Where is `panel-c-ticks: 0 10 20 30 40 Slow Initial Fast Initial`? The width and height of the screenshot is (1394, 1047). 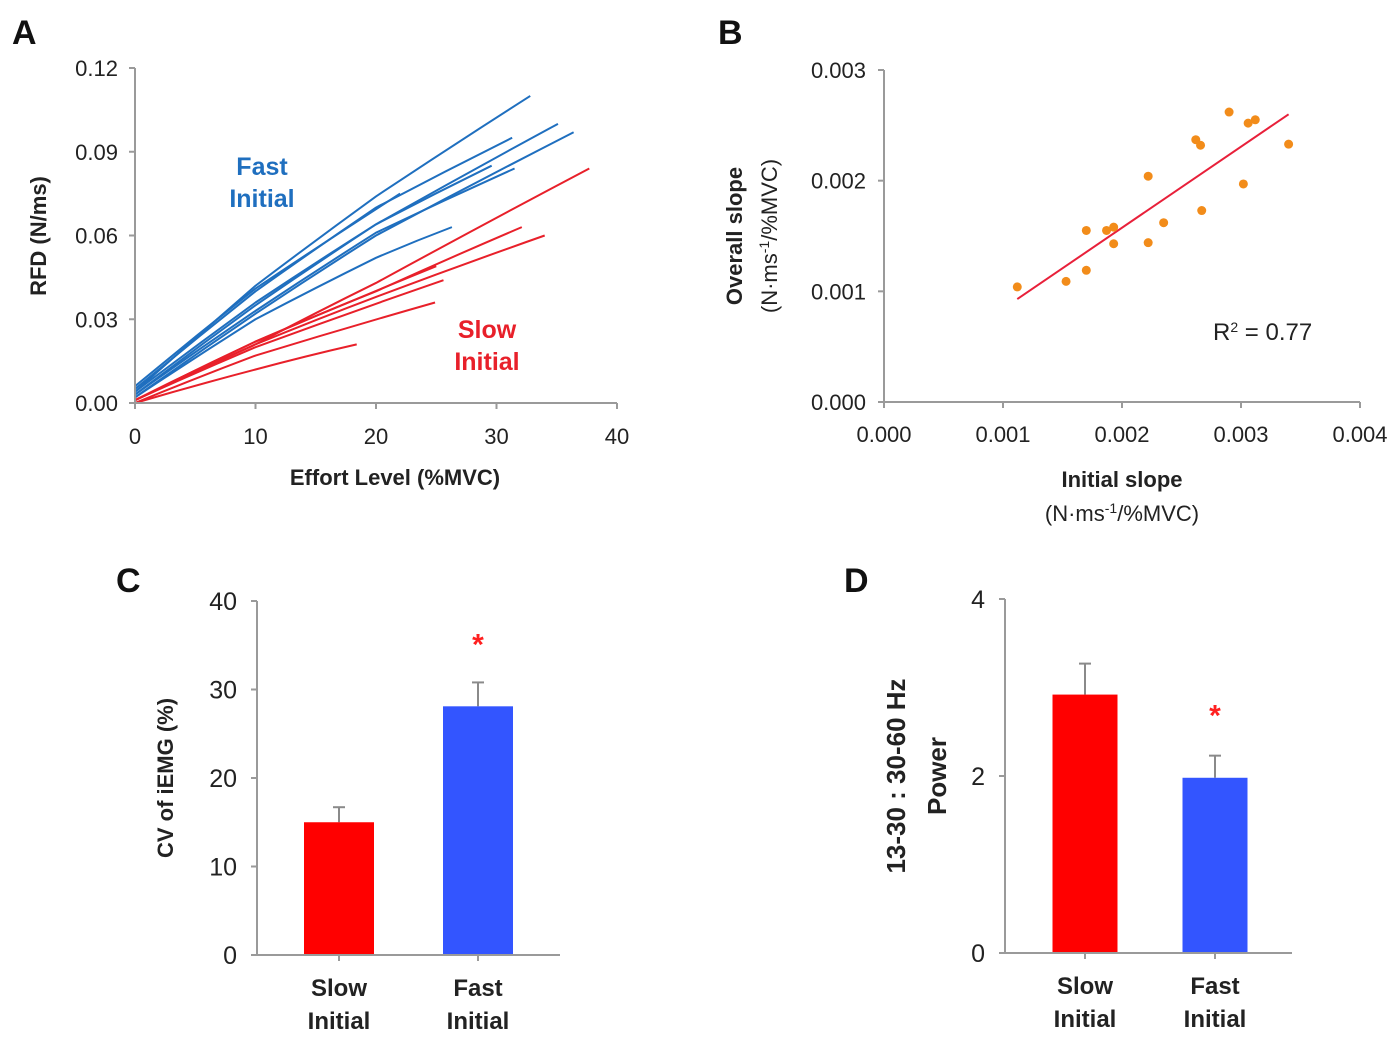 panel-c-ticks: 0 10 20 30 40 Slow Initial Fast Initial is located at coordinates (359, 811).